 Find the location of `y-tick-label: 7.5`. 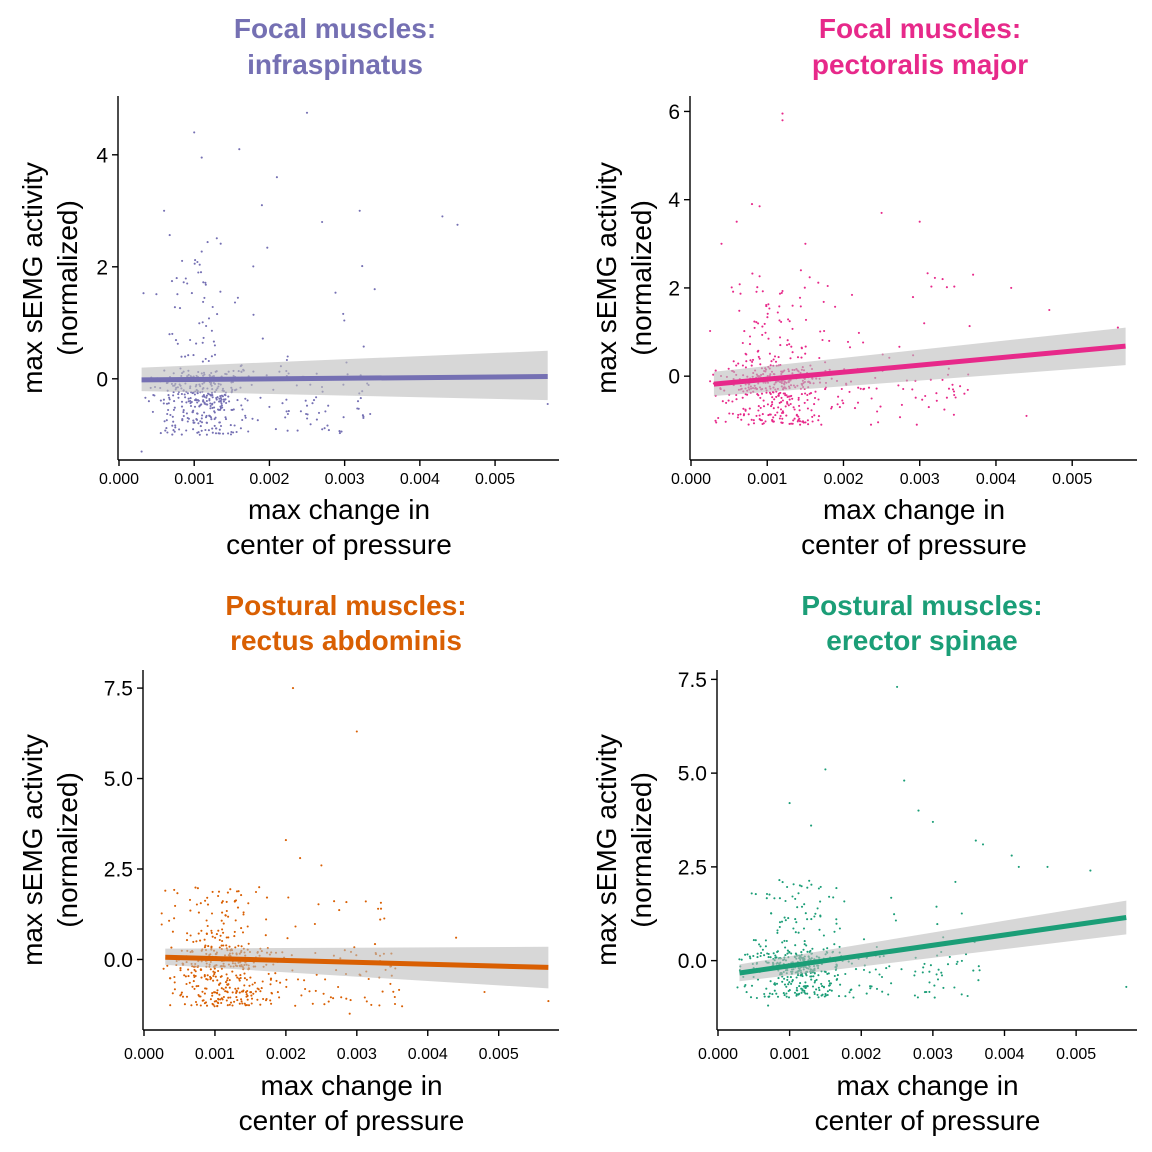

y-tick-label: 7.5 is located at coordinates (118, 689).